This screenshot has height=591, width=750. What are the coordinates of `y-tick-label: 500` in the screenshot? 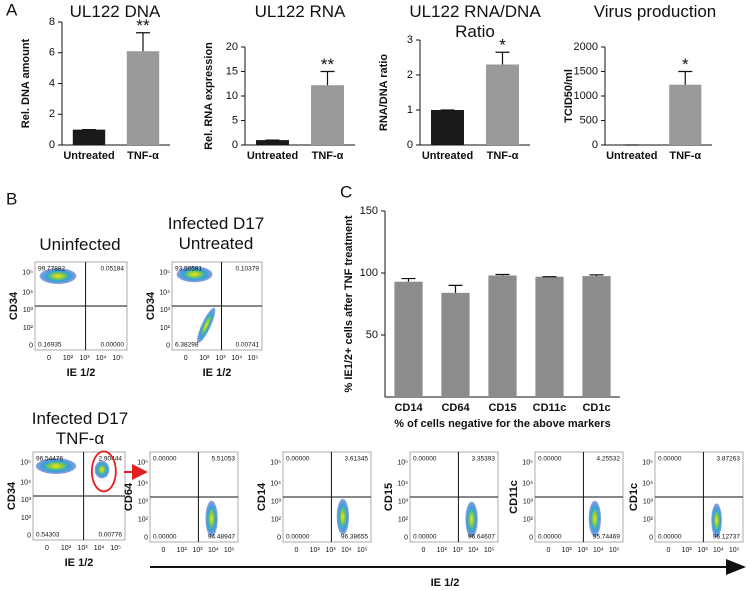 It's located at (589, 120).